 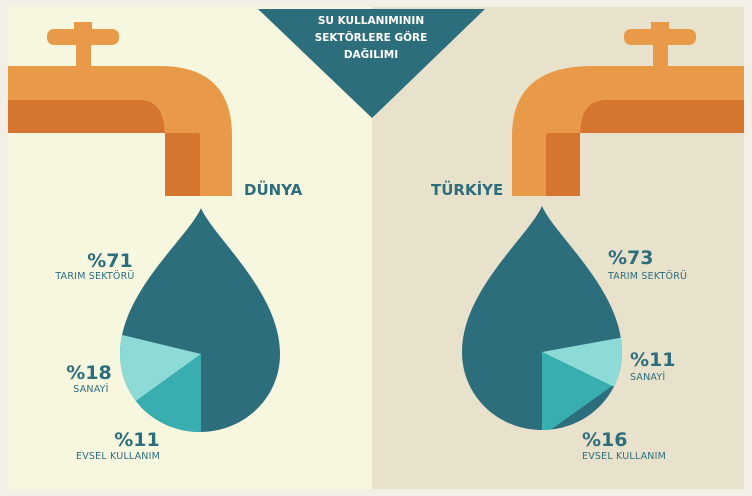 I want to click on world-slice-sanayi, so click(x=160, y=374).